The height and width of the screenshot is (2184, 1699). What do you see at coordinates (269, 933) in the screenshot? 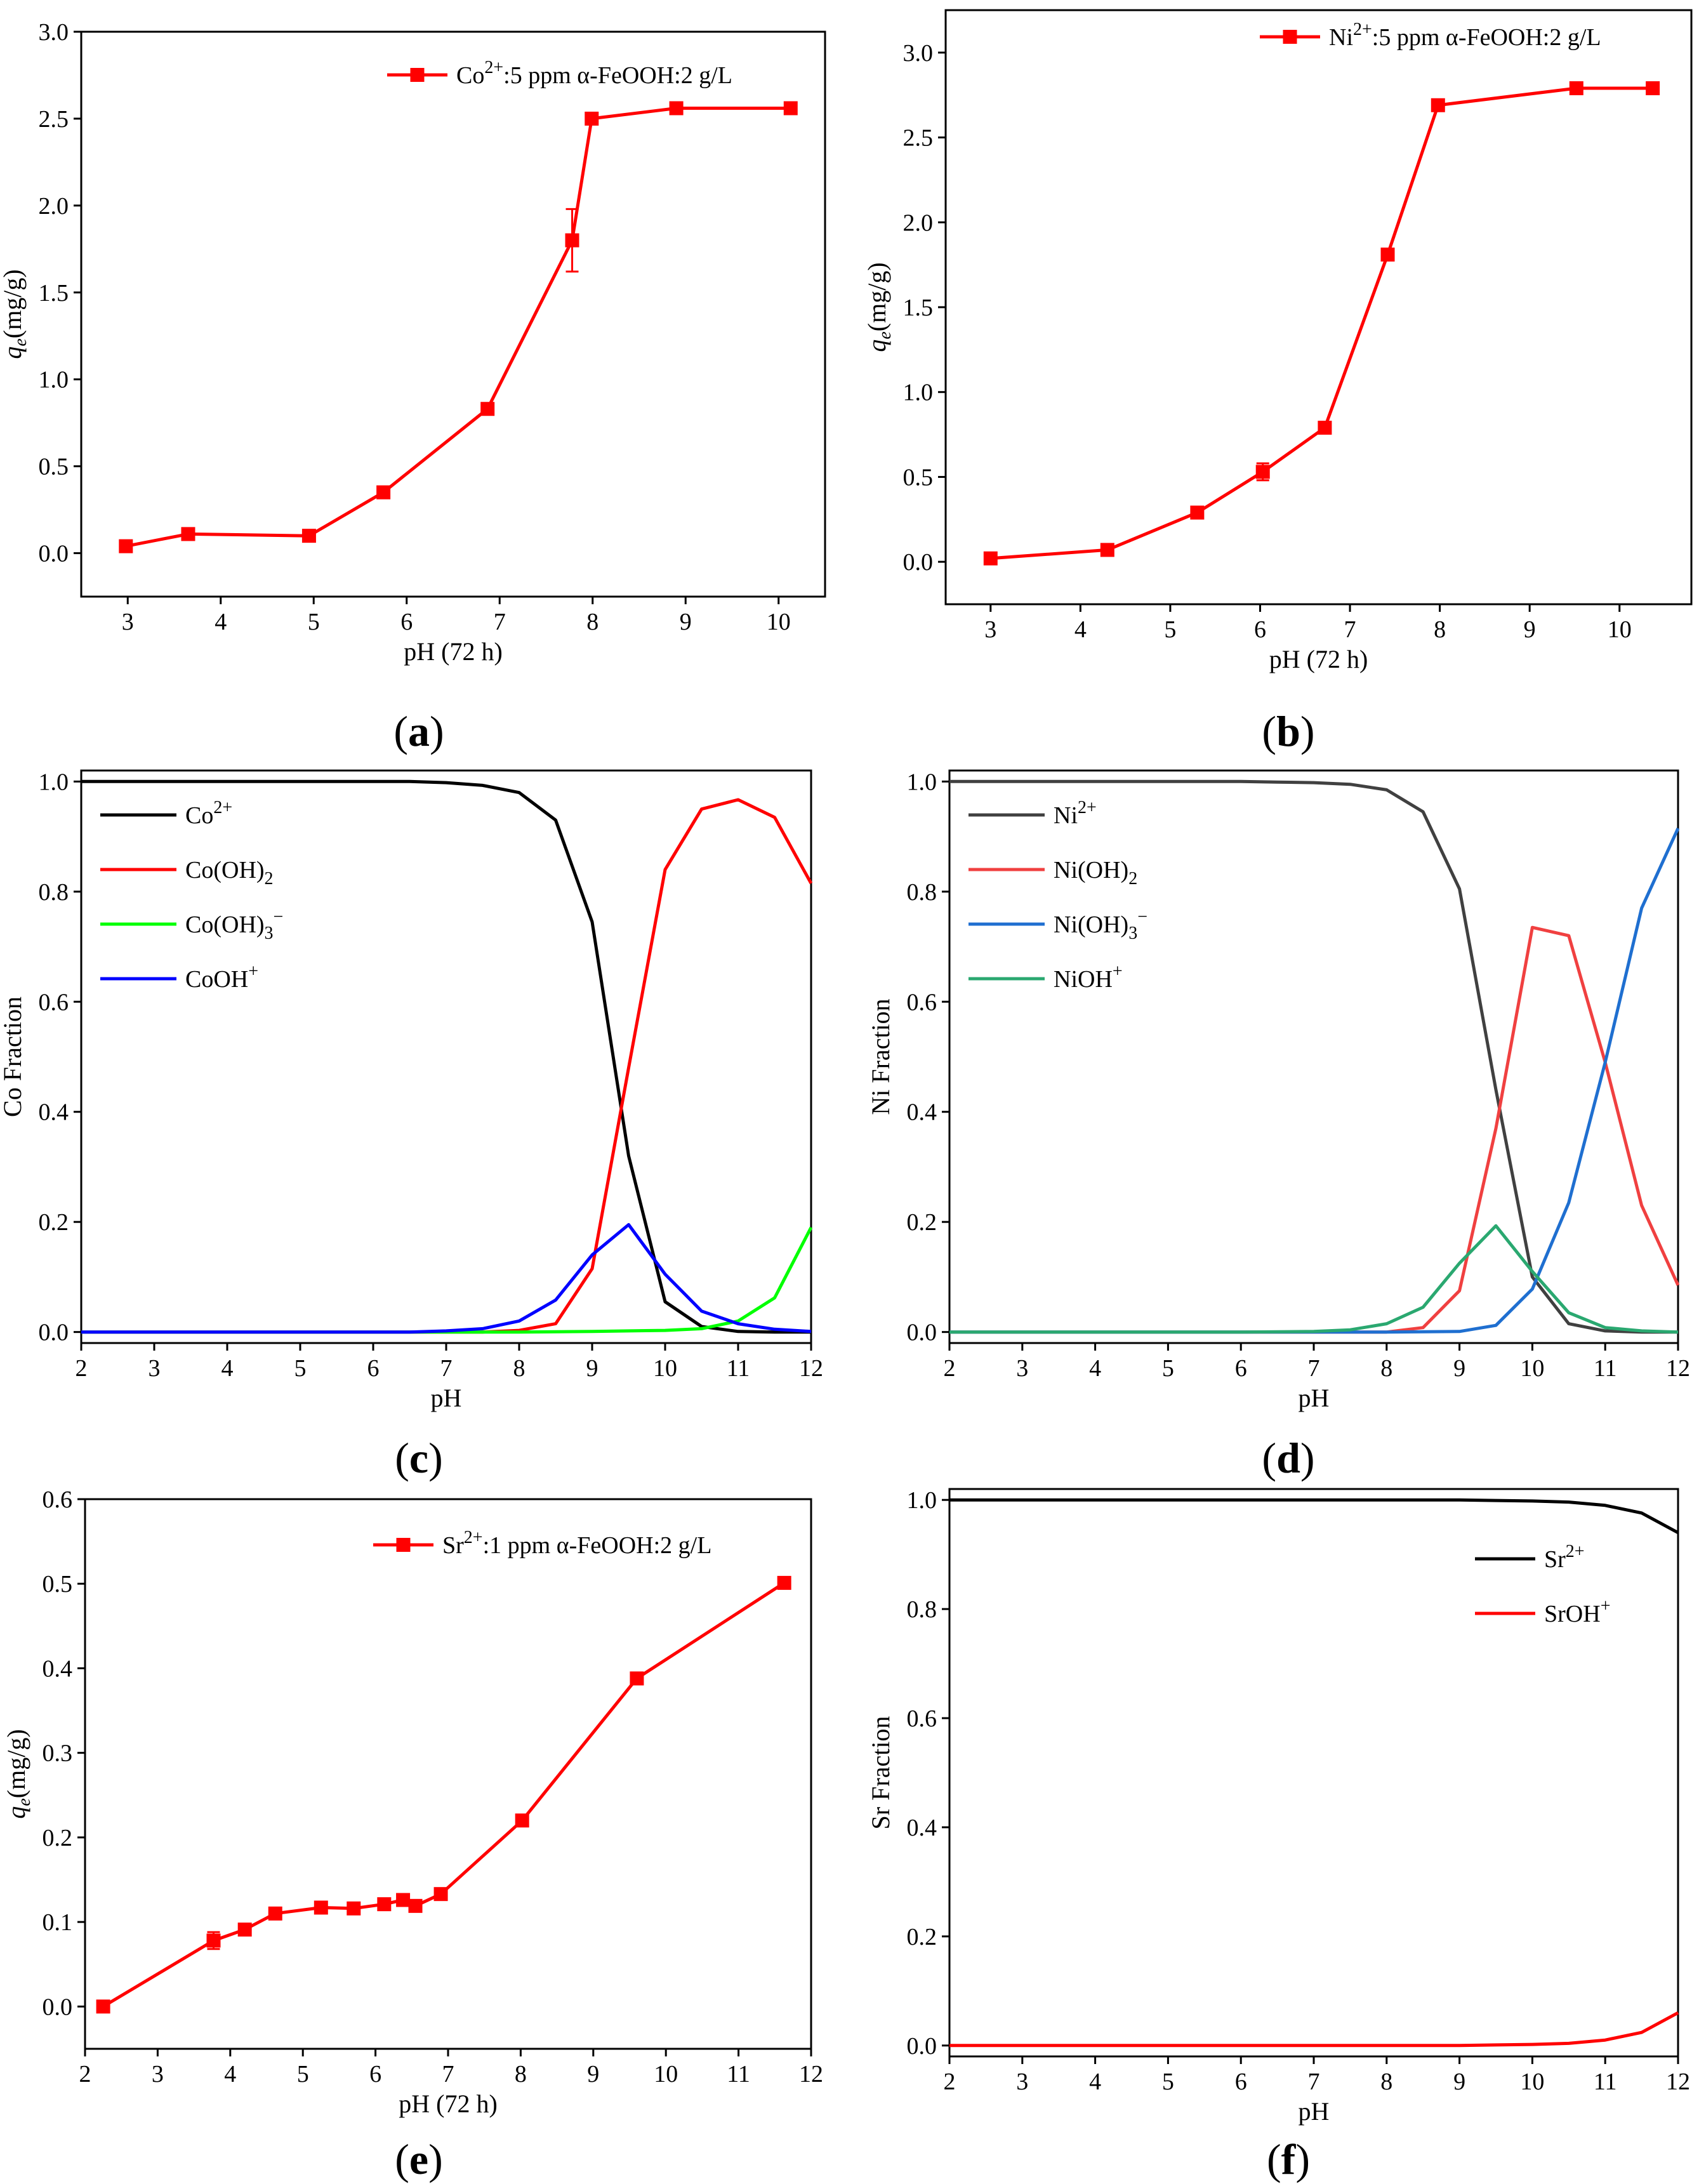
I see `legend-label-subscript: 3` at bounding box center [269, 933].